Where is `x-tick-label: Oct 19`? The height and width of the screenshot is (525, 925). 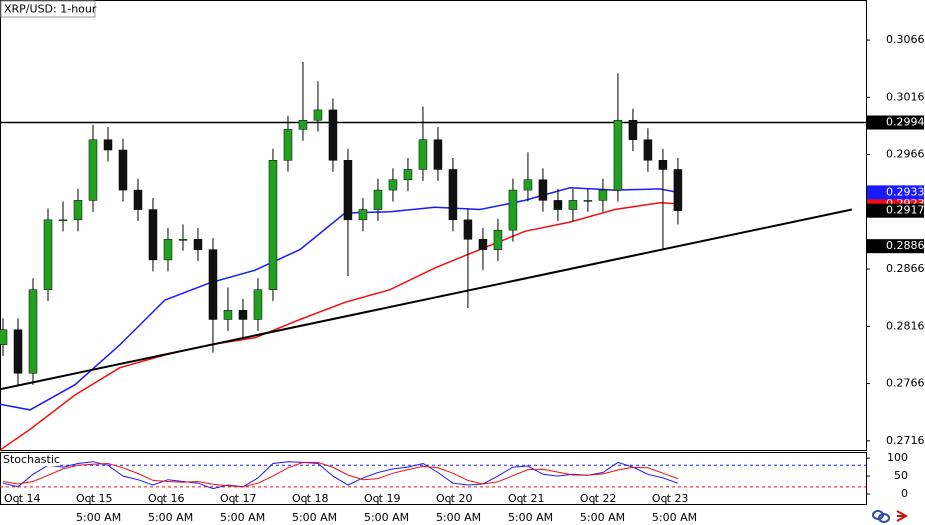 x-tick-label: Oct 19 is located at coordinates (382, 498).